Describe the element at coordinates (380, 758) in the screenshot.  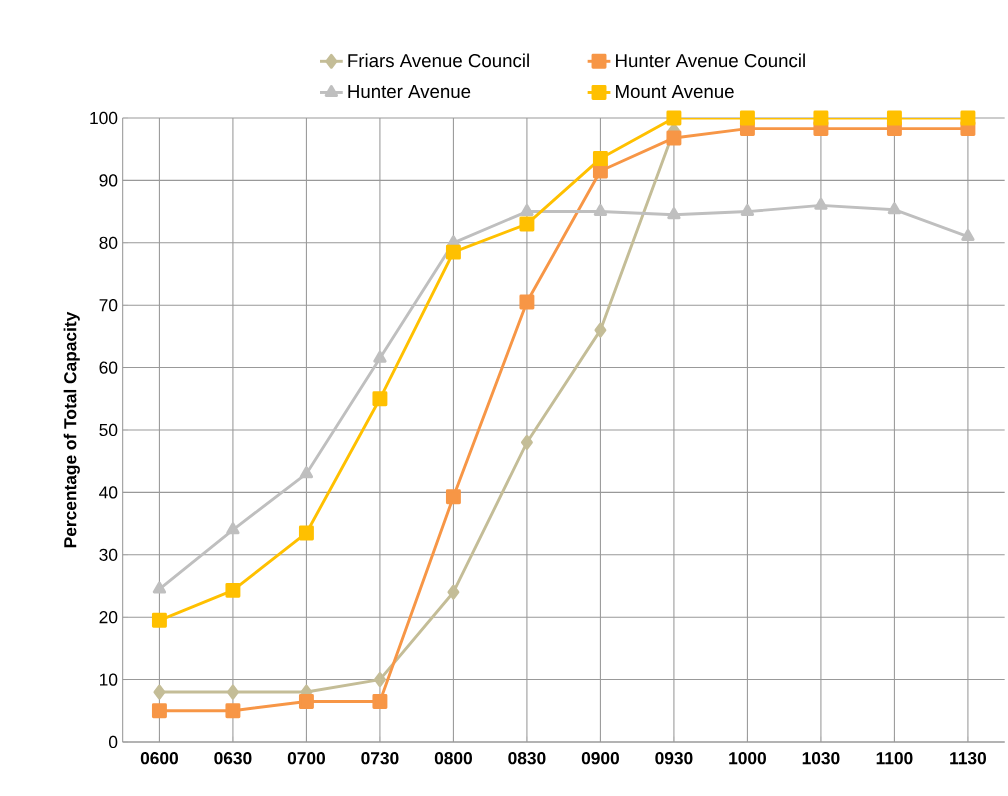
I see `x-tick-label: 0730` at that location.